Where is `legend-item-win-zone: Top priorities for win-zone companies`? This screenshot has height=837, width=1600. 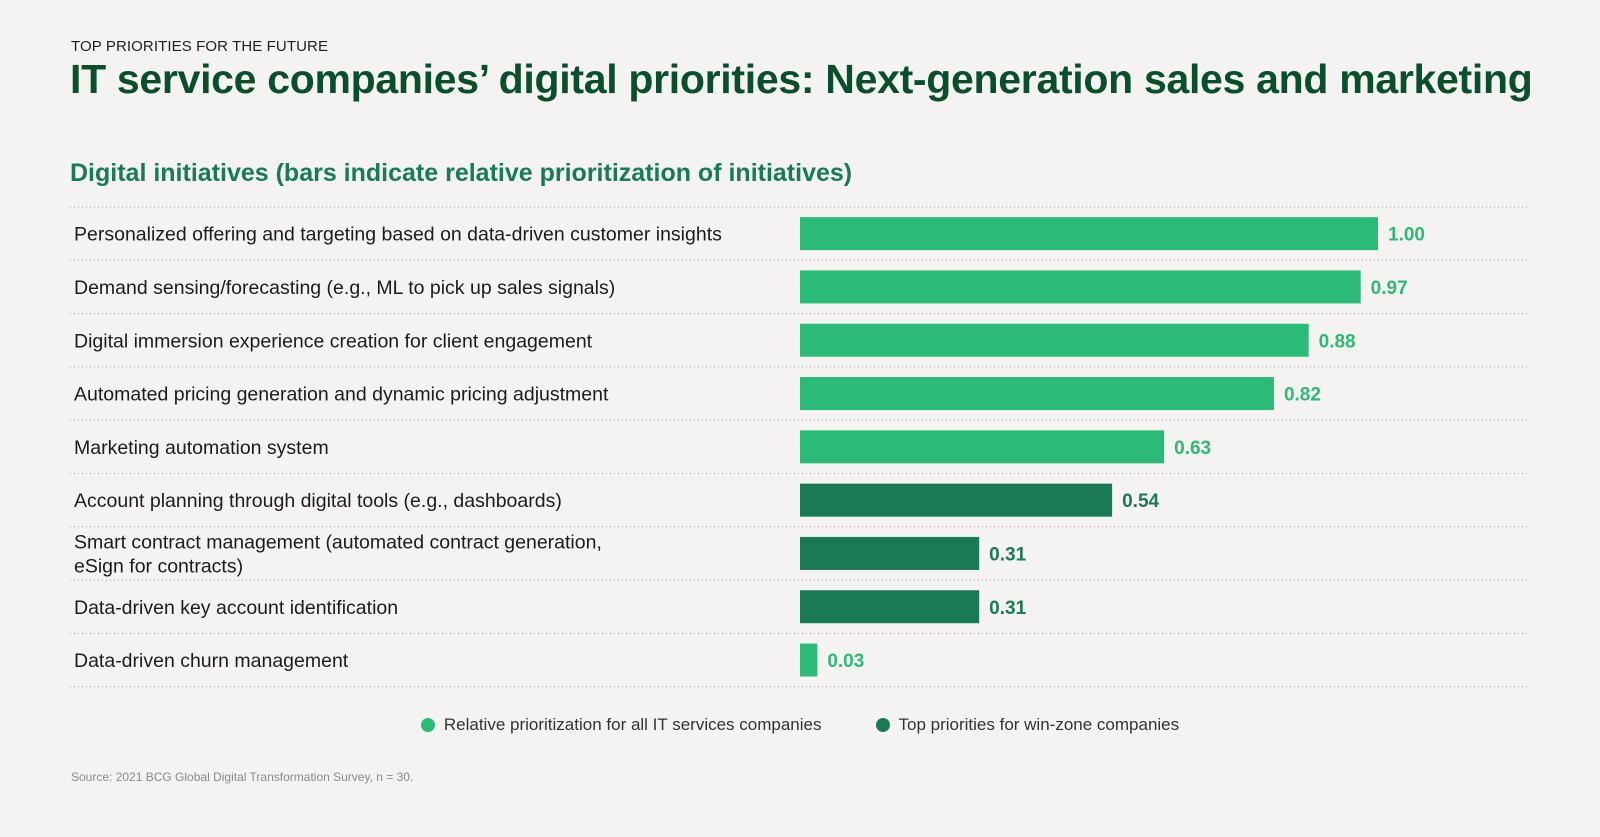 legend-item-win-zone: Top priorities for win-zone companies is located at coordinates (1027, 725).